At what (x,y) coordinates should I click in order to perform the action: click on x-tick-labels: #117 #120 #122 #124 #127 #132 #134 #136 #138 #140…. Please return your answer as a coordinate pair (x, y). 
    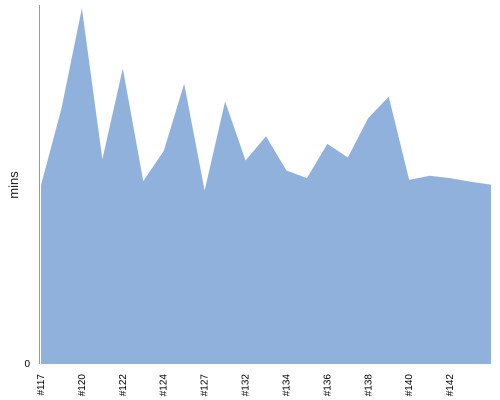
    Looking at the image, I should click on (246, 385).